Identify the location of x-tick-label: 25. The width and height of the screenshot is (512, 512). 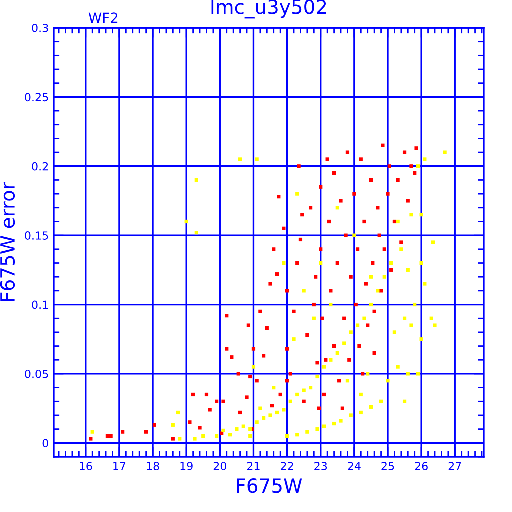
(388, 466).